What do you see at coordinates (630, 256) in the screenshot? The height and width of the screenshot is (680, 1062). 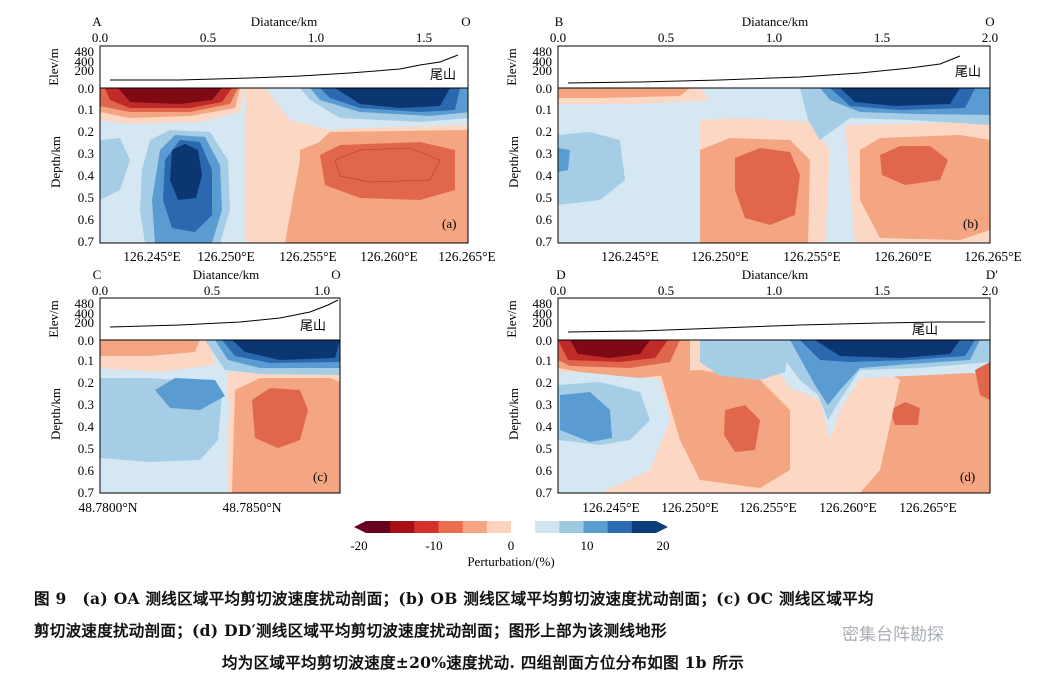 I see `lon-tick: 126.245°E` at bounding box center [630, 256].